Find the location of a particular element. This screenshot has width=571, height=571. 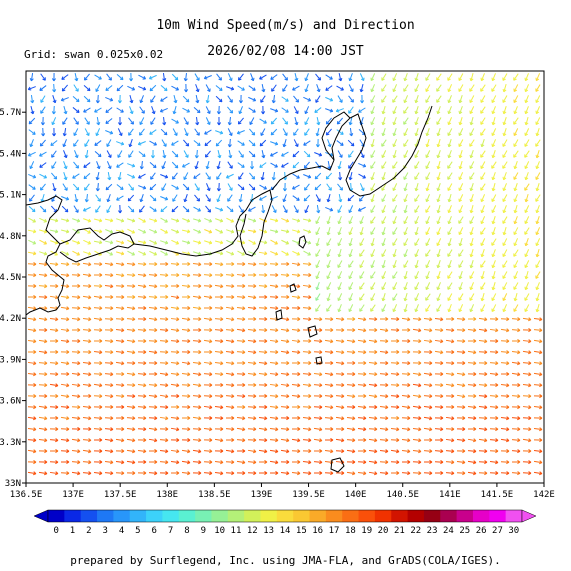

colorbar-label: 15 is located at coordinates (301, 531).